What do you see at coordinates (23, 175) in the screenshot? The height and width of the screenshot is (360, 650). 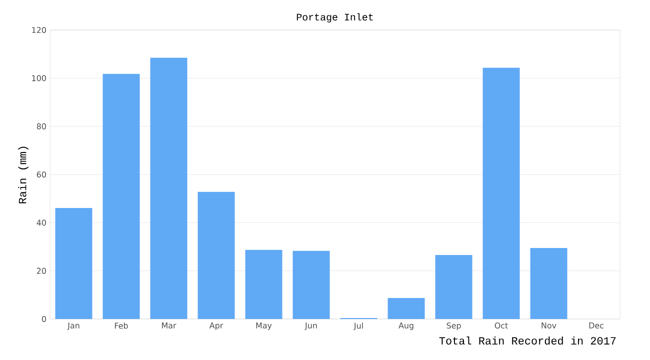 I see `y-axis-title: Rain (mm)` at bounding box center [23, 175].